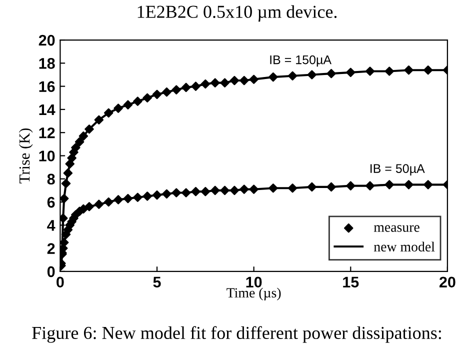  What do you see at coordinates (47, 132) in the screenshot?
I see `y-tick-label: 12` at bounding box center [47, 132].